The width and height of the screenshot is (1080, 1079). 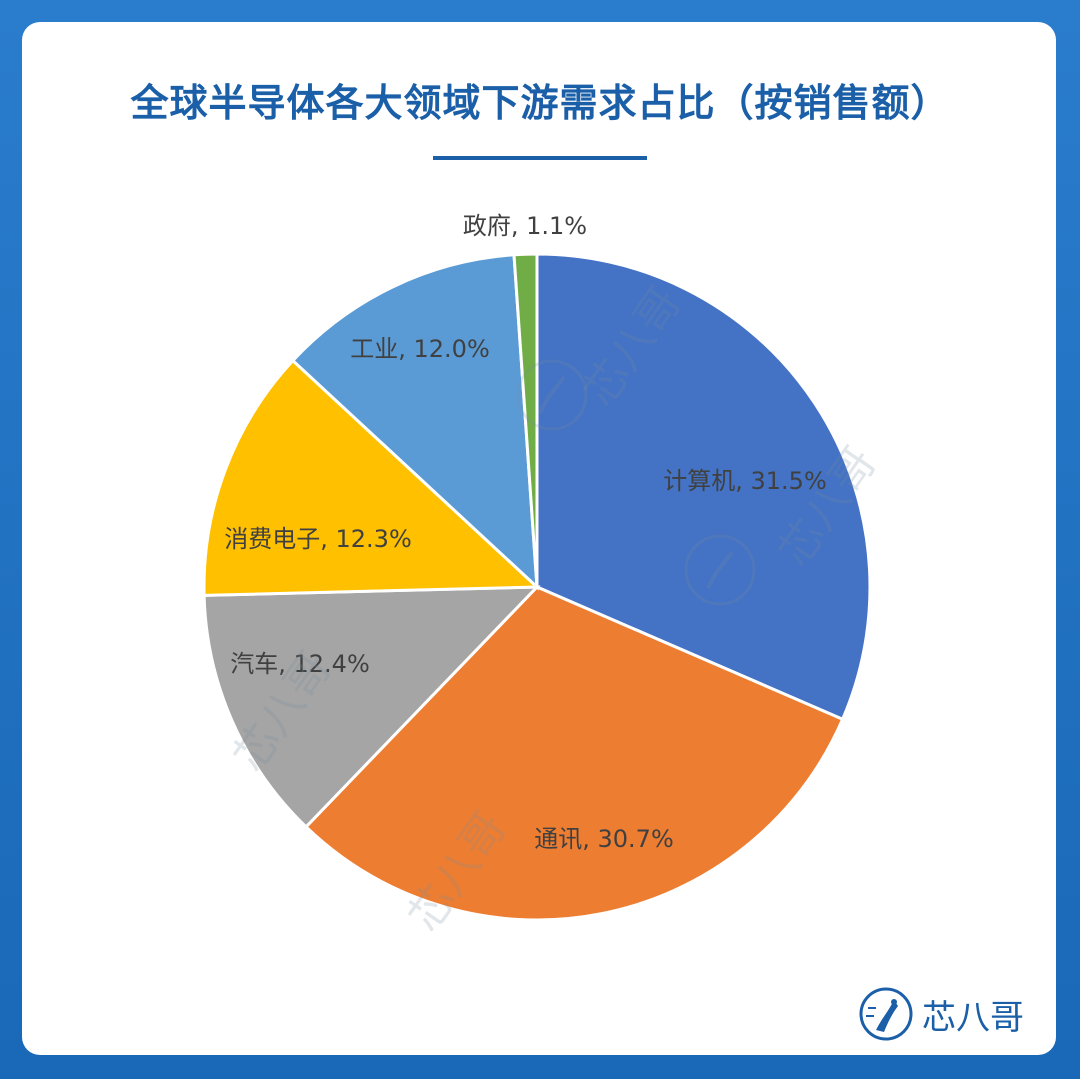 What do you see at coordinates (420, 349) in the screenshot?
I see `slice-label: 工业, 12.0%` at bounding box center [420, 349].